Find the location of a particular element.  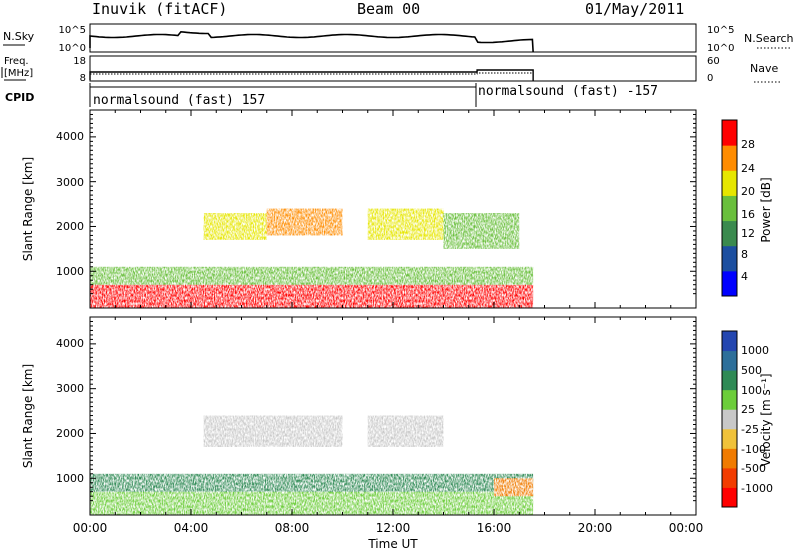

velocity-cbar-label: Velocity [m s⁻¹] is located at coordinates (766, 419).